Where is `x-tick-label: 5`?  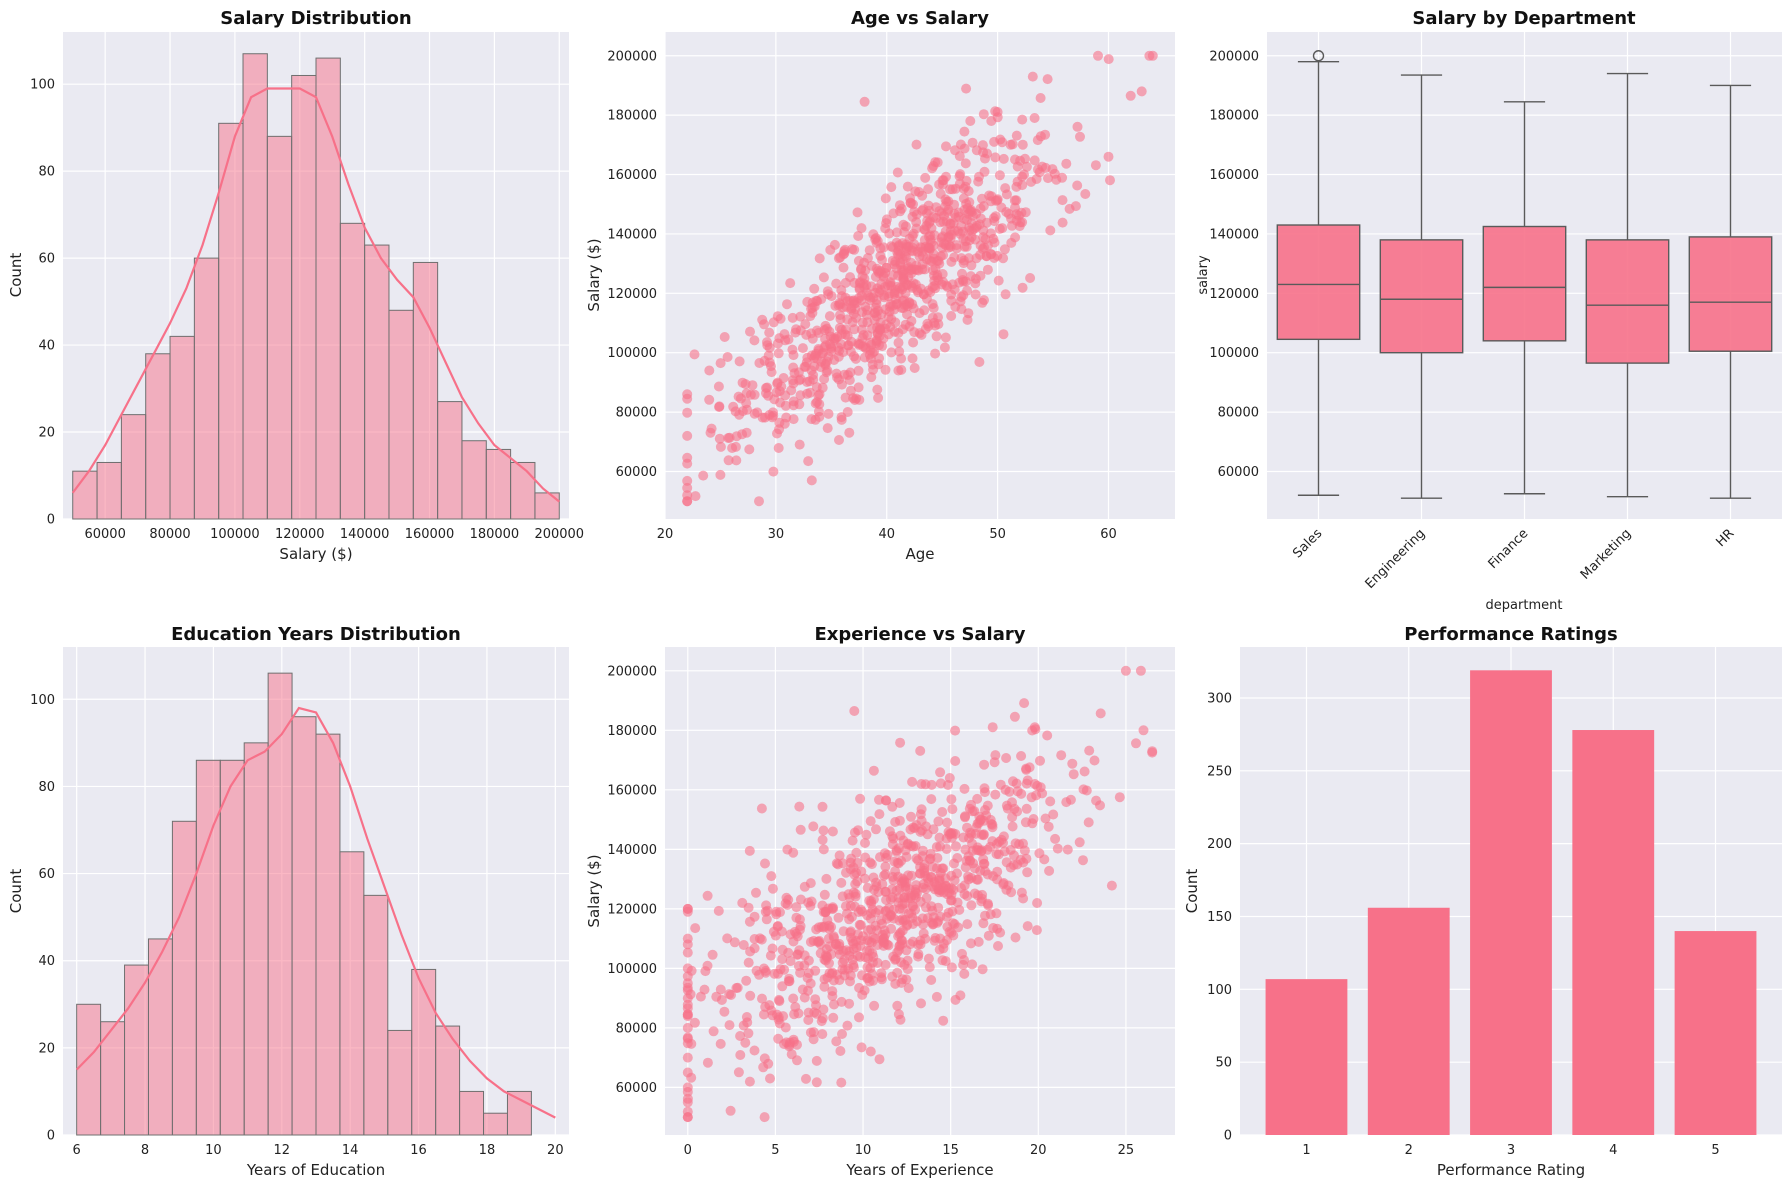
x-tick-label: 5 is located at coordinates (775, 1150).